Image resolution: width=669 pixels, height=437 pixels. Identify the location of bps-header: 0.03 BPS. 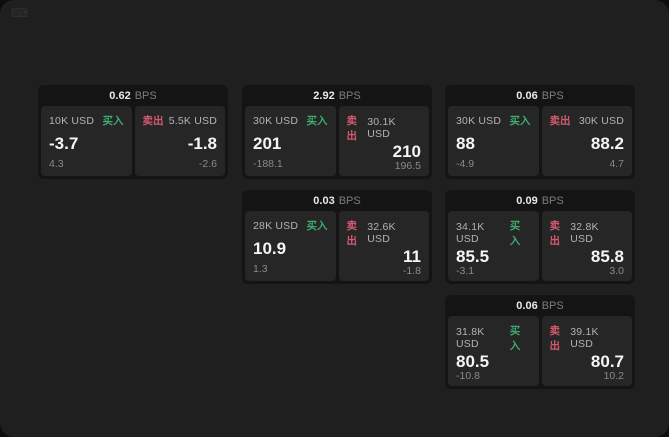
(337, 200).